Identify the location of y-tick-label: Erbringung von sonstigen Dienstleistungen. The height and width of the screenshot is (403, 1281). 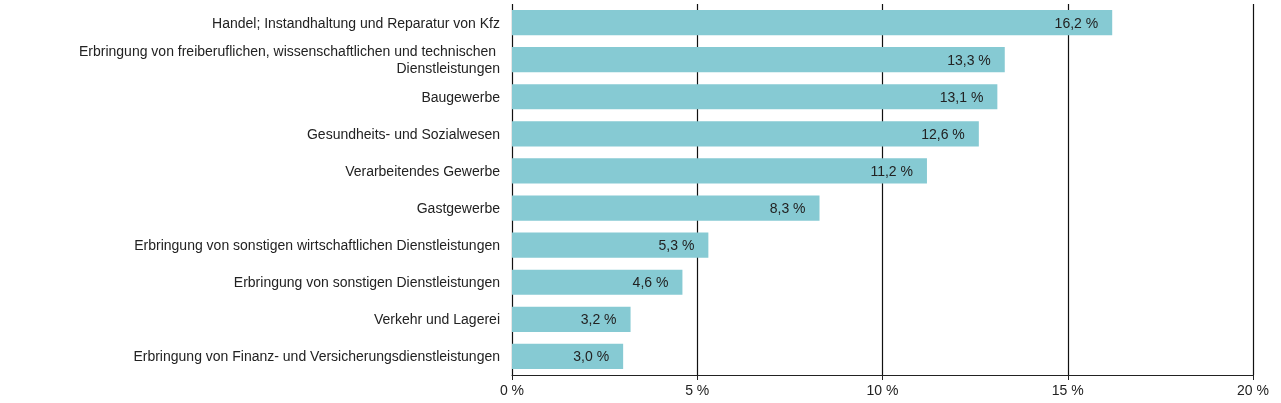
(366, 282).